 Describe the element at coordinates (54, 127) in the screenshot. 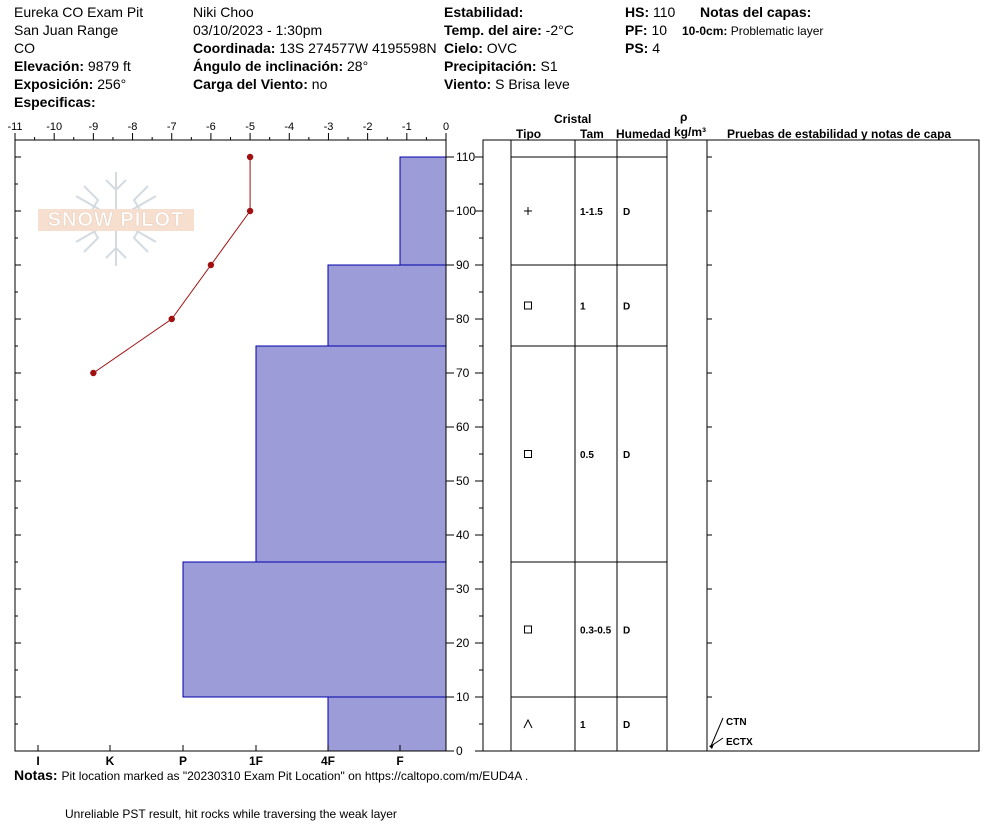

I see `temp-tick-label: -10` at that location.